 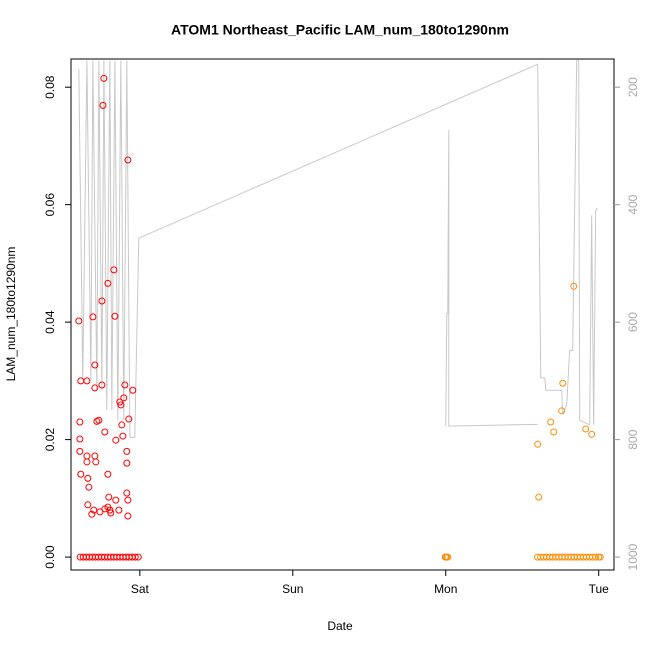 I want to click on x-tick-label: Tue, so click(x=599, y=589).